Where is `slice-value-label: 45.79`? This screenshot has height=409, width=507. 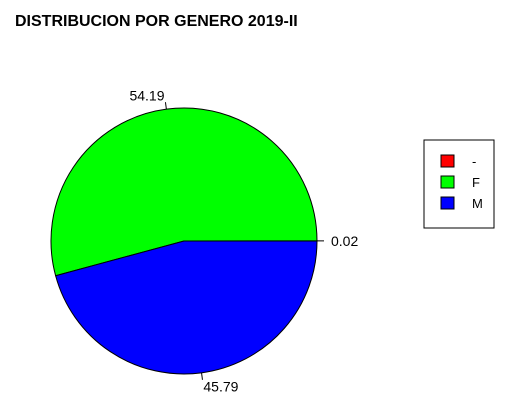 slice-value-label: 45.79 is located at coordinates (220, 387).